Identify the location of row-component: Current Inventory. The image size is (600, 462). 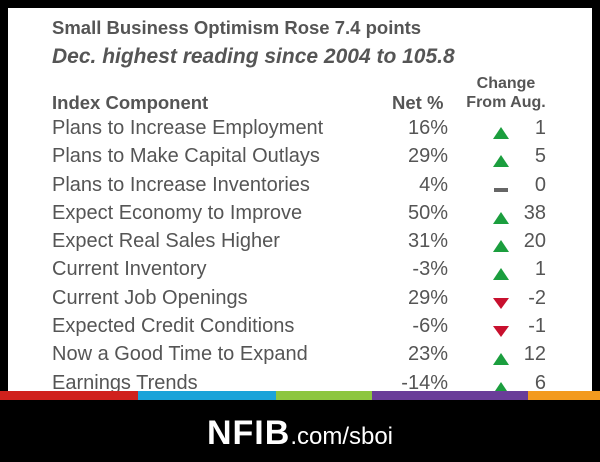
(129, 269).